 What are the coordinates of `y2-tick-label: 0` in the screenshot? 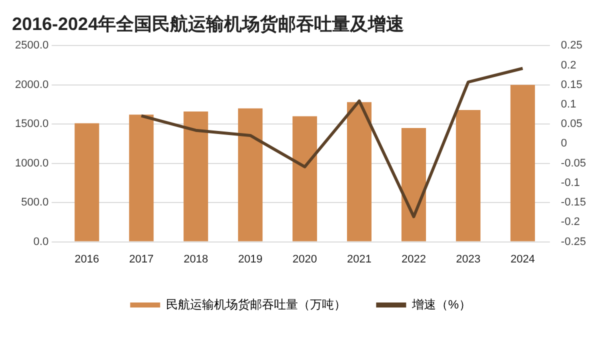 It's located at (564, 144).